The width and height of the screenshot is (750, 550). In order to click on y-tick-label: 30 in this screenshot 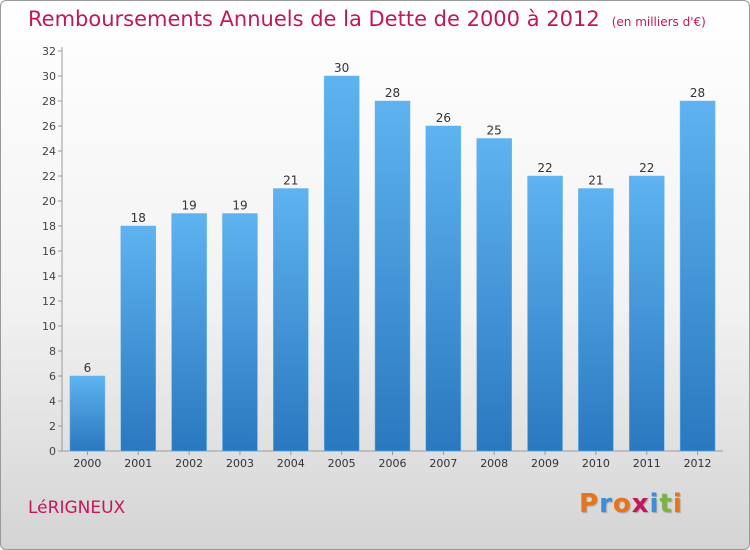, I will do `click(49, 76)`.